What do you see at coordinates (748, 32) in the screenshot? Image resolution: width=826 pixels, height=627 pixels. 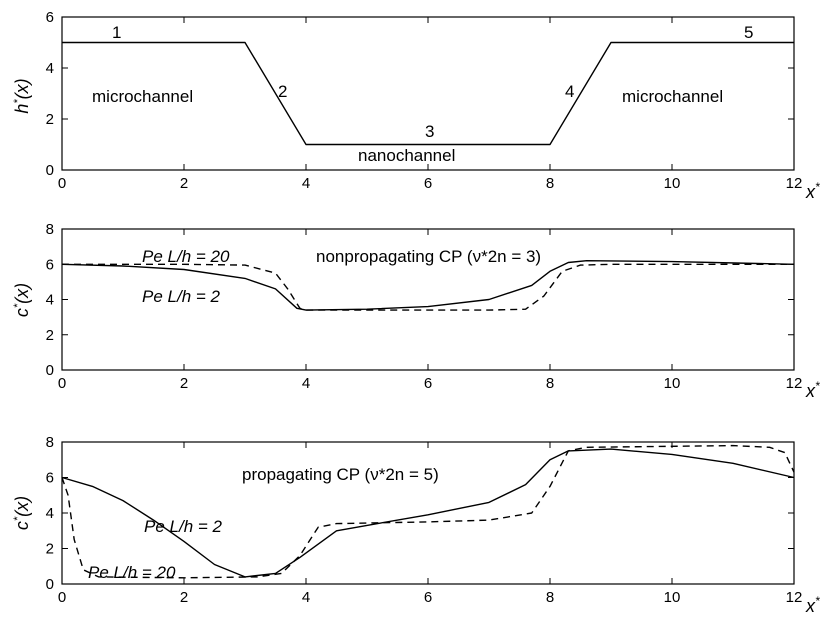 I see `segment-label-5: 5` at bounding box center [748, 32].